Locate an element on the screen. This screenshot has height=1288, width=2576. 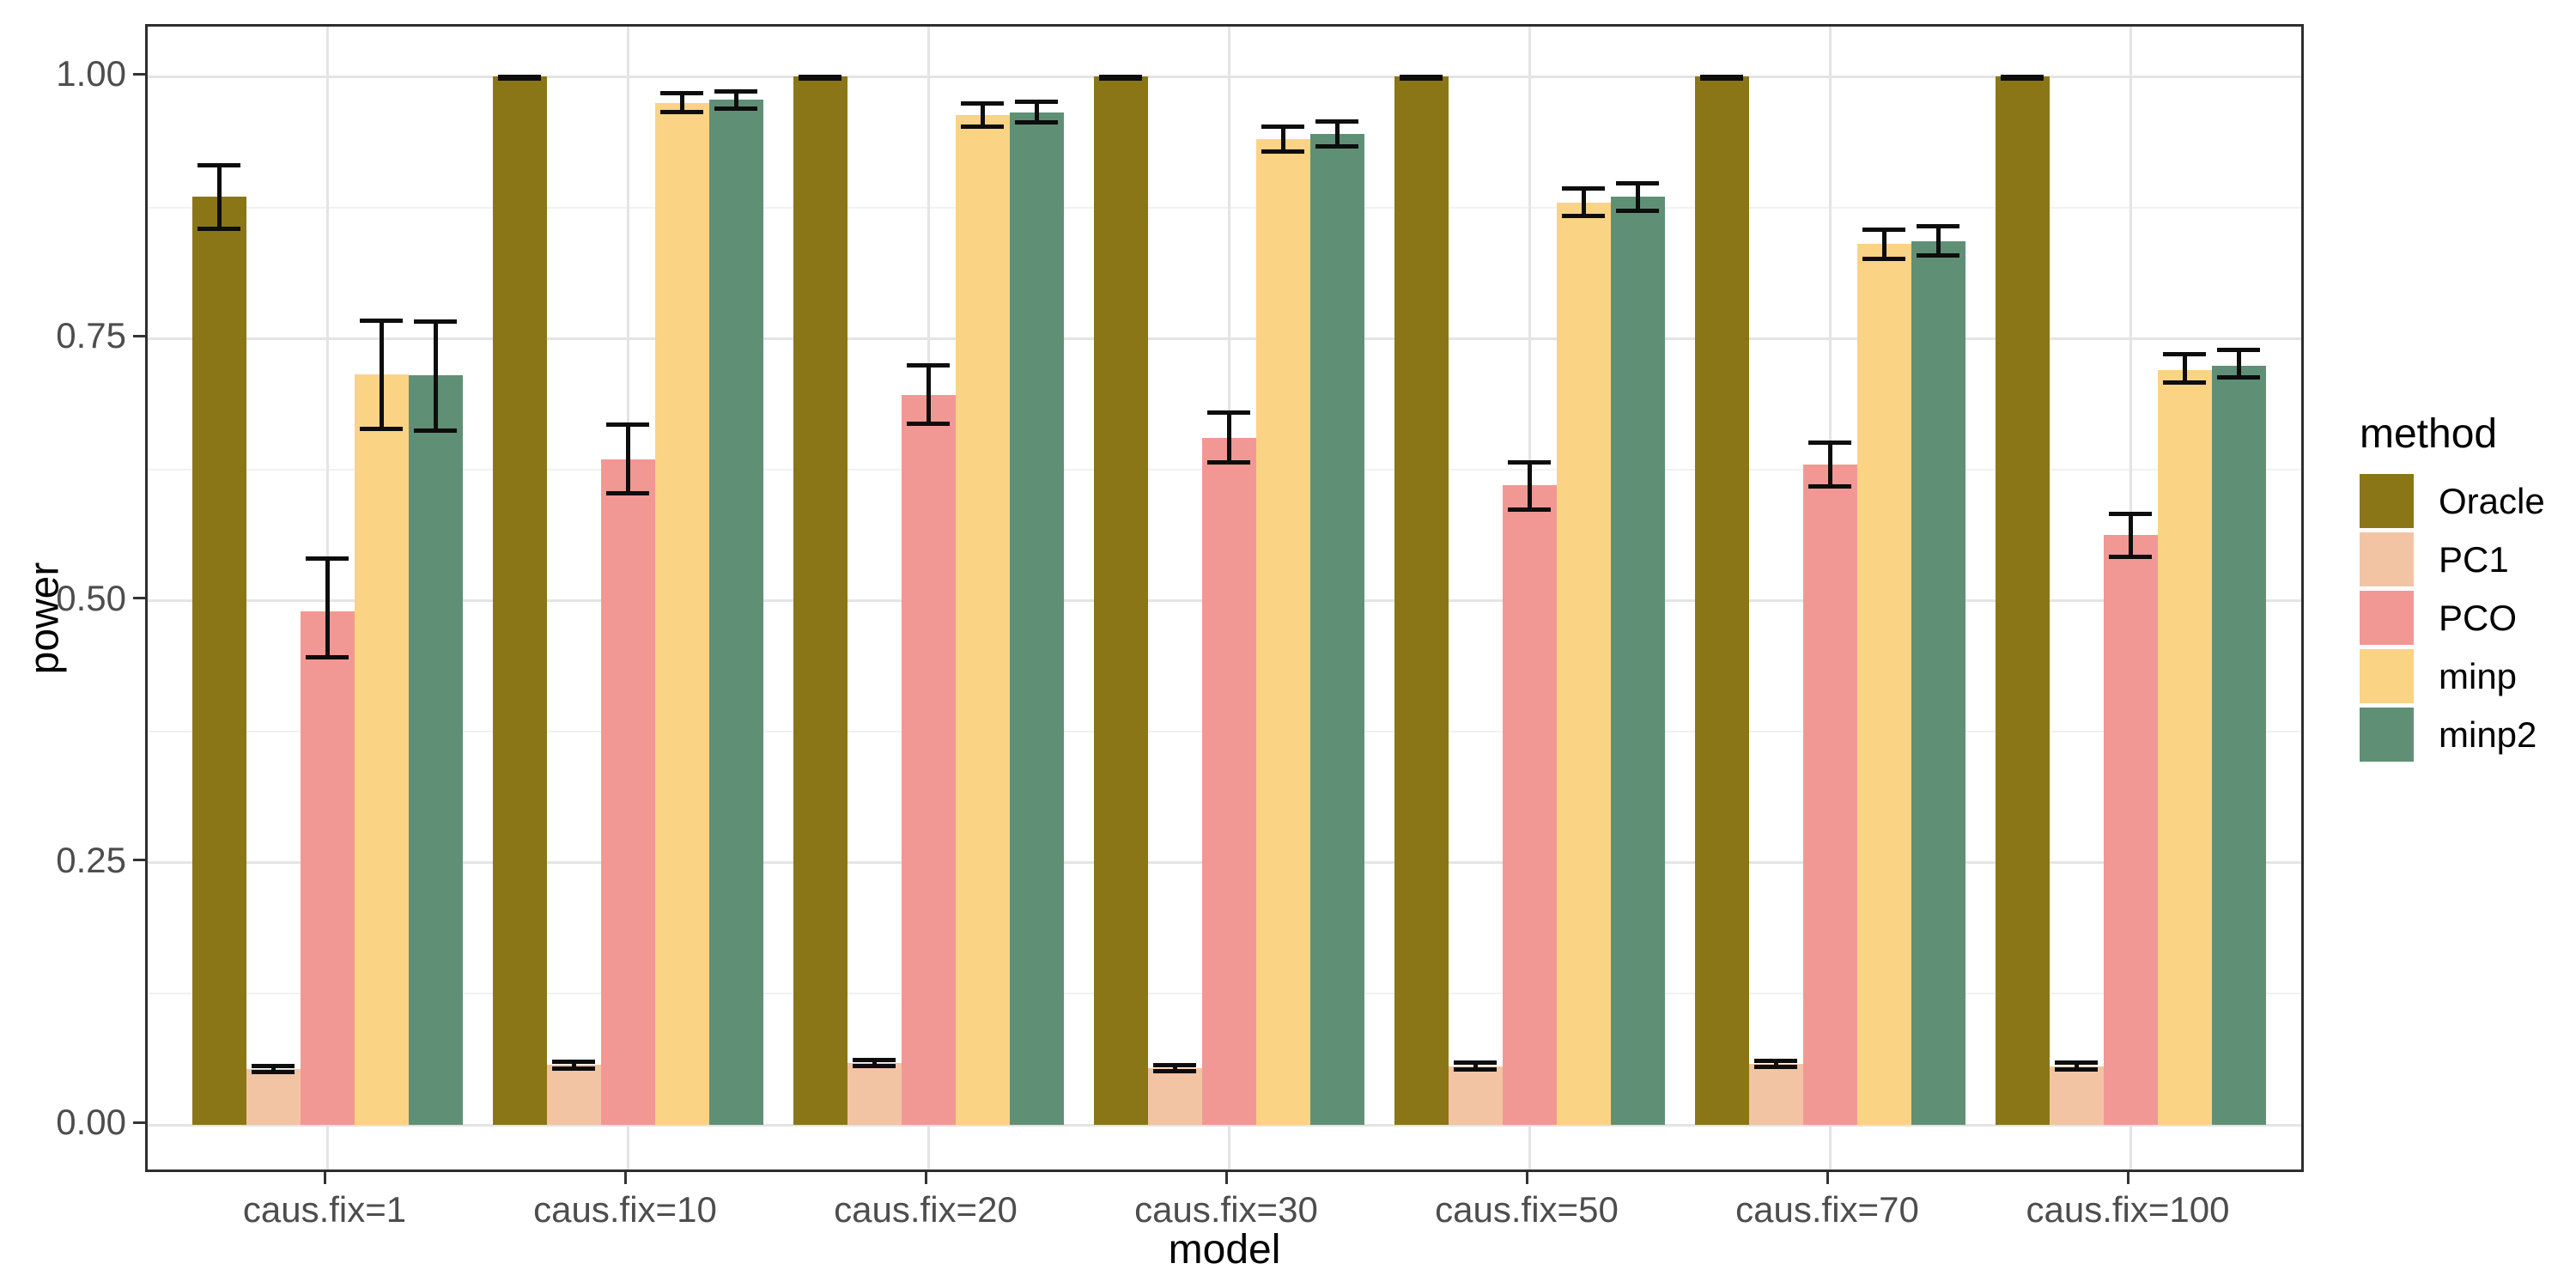
legend-label: minp2 is located at coordinates (2488, 735).